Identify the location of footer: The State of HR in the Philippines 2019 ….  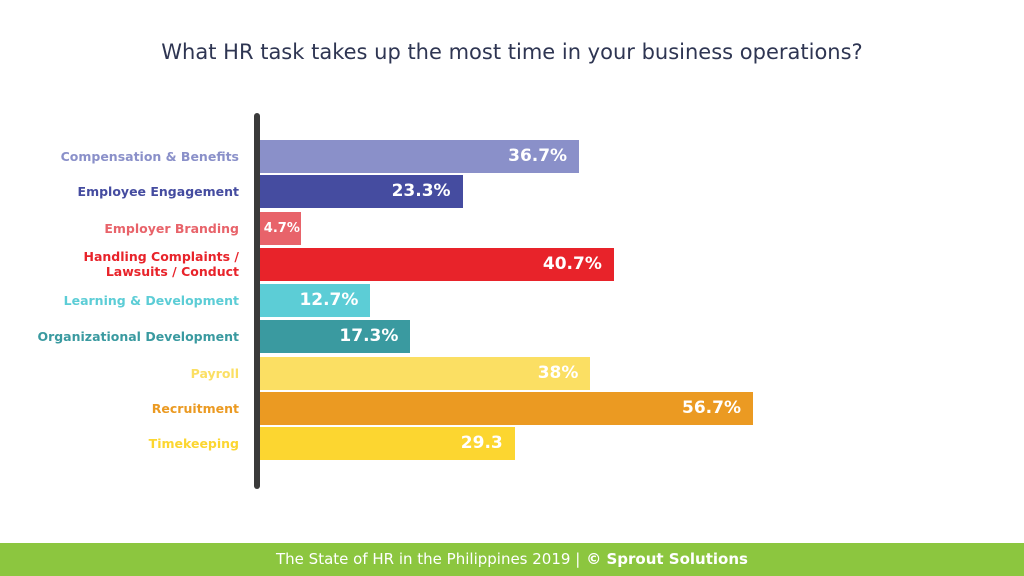
(512, 559).